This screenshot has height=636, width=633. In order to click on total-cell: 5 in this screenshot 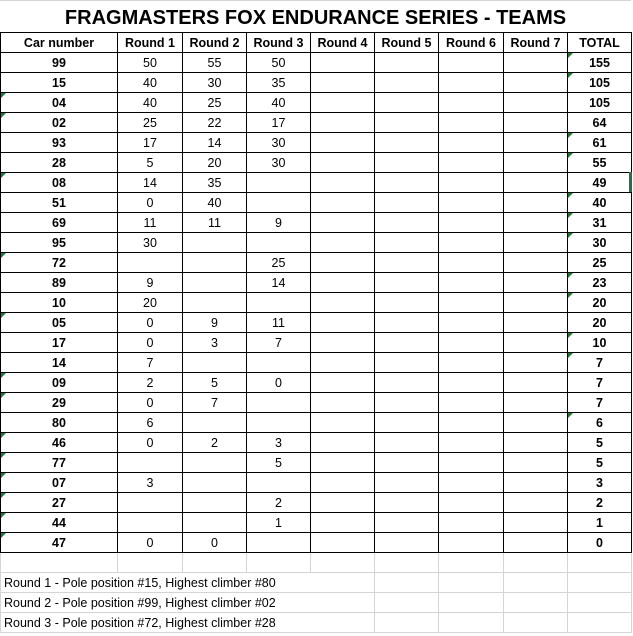, I will do `click(599, 462)`.